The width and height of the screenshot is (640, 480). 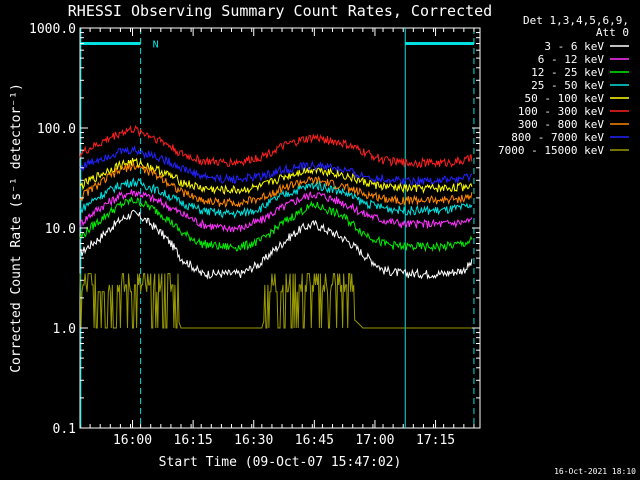 What do you see at coordinates (60, 229) in the screenshot?
I see `y-tick-label-2: 10.0` at bounding box center [60, 229].